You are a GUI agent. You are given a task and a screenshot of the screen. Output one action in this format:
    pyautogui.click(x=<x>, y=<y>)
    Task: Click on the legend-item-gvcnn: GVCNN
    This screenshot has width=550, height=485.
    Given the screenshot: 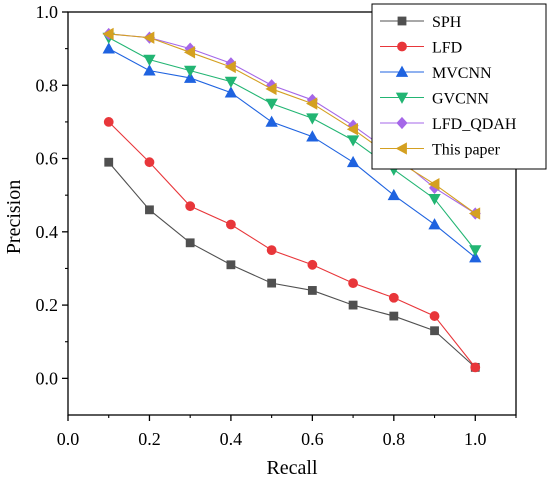 What is the action you would take?
    pyautogui.click(x=434, y=99)
    